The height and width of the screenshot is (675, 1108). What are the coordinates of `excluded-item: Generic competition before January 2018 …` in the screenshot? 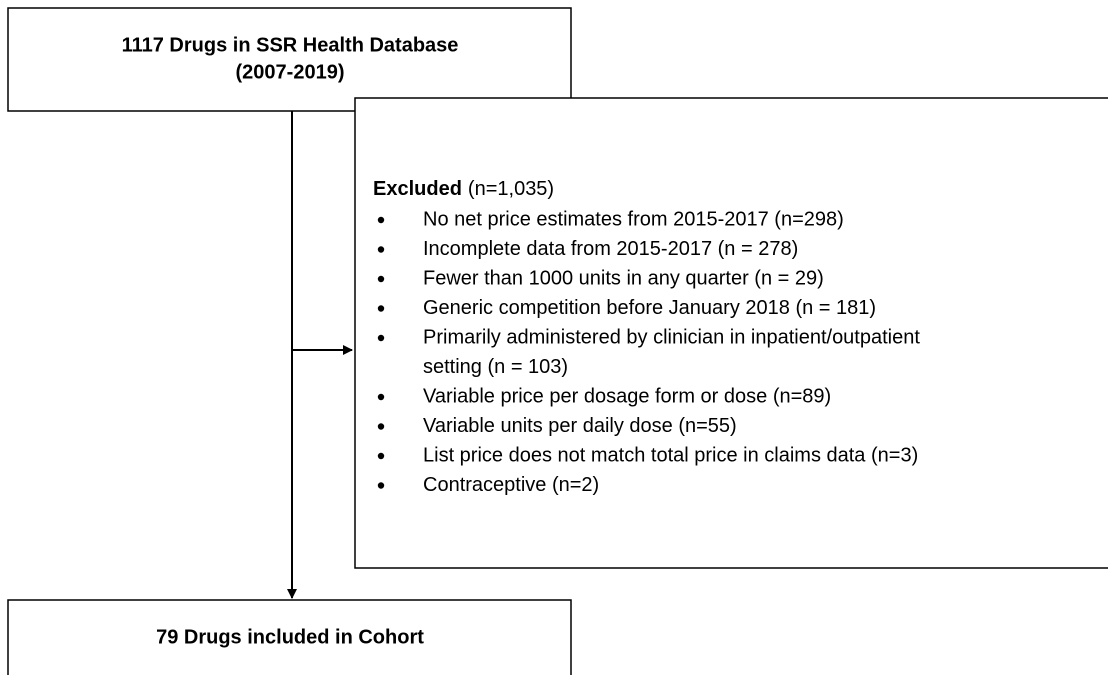 It's located at (649, 308).